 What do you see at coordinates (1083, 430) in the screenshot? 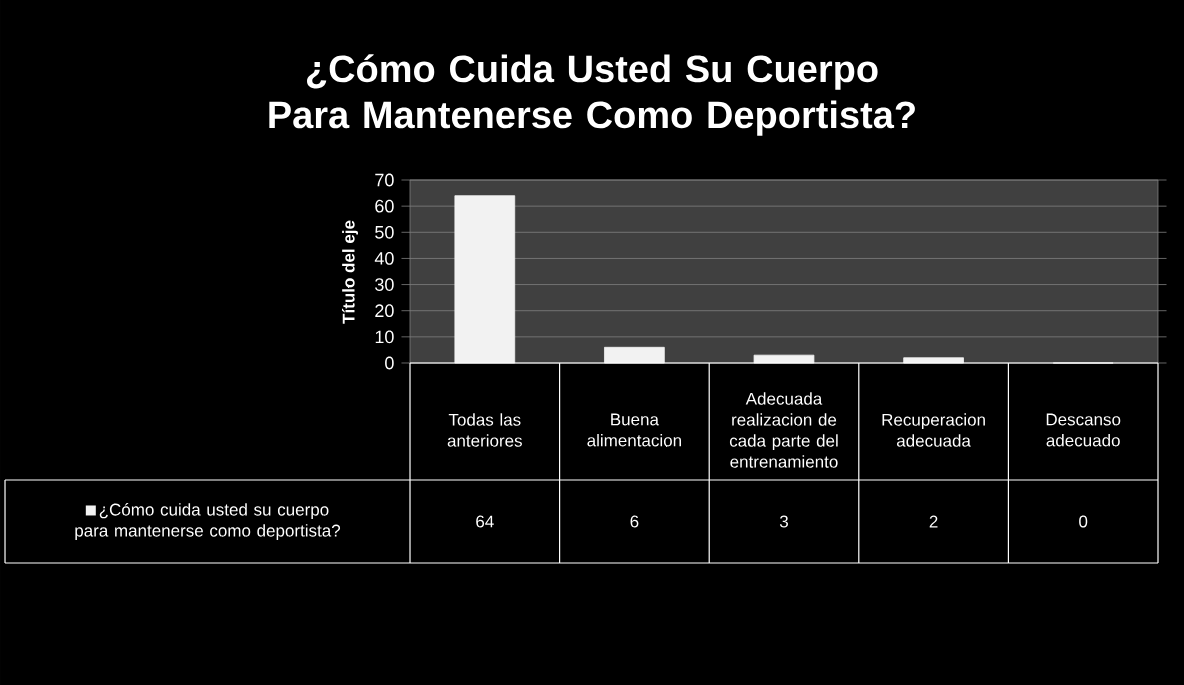
I see `x-tick-label: Descanso adecuado` at bounding box center [1083, 430].